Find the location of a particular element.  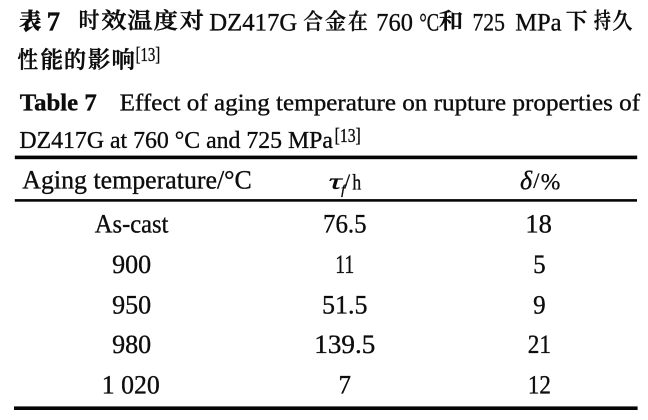

svg-text: MPa is located at coordinates (538, 23).